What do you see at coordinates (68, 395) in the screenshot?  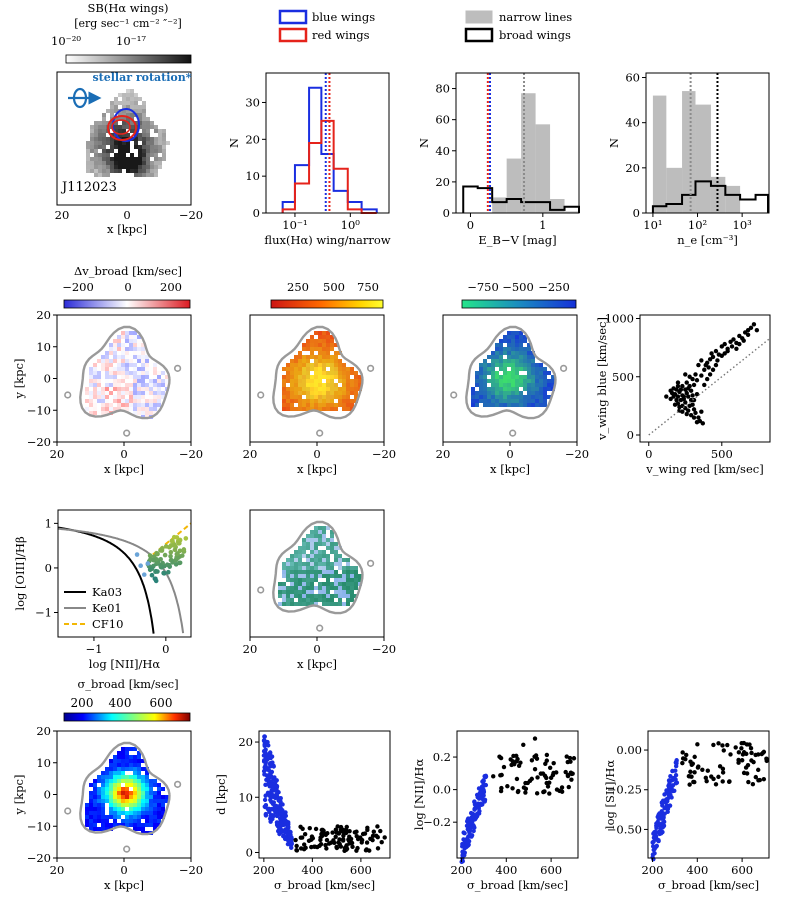 I see `dv-map-outline-dot` at bounding box center [68, 395].